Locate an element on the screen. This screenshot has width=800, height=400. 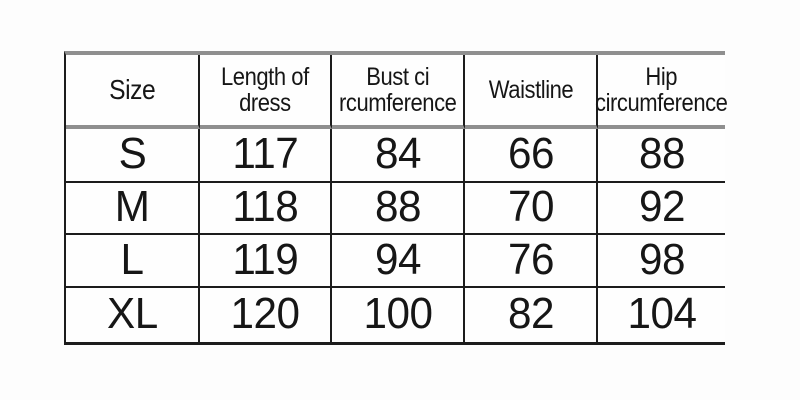
value-cell-l-hip: 98 is located at coordinates (661, 261).